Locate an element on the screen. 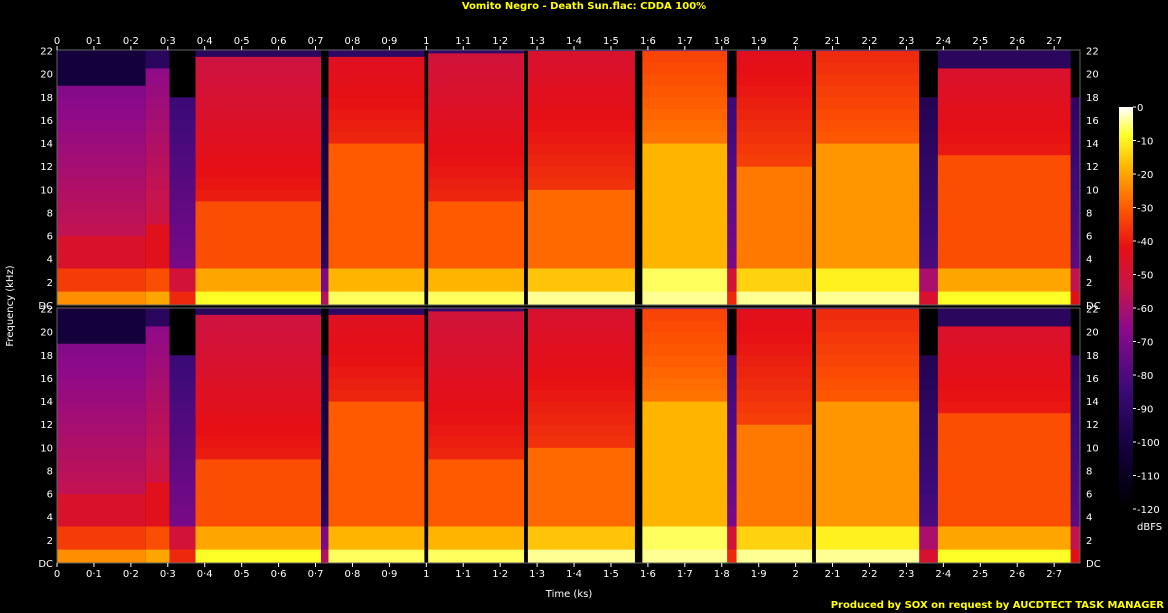  y-tick-label: 20 is located at coordinates (1092, 333).